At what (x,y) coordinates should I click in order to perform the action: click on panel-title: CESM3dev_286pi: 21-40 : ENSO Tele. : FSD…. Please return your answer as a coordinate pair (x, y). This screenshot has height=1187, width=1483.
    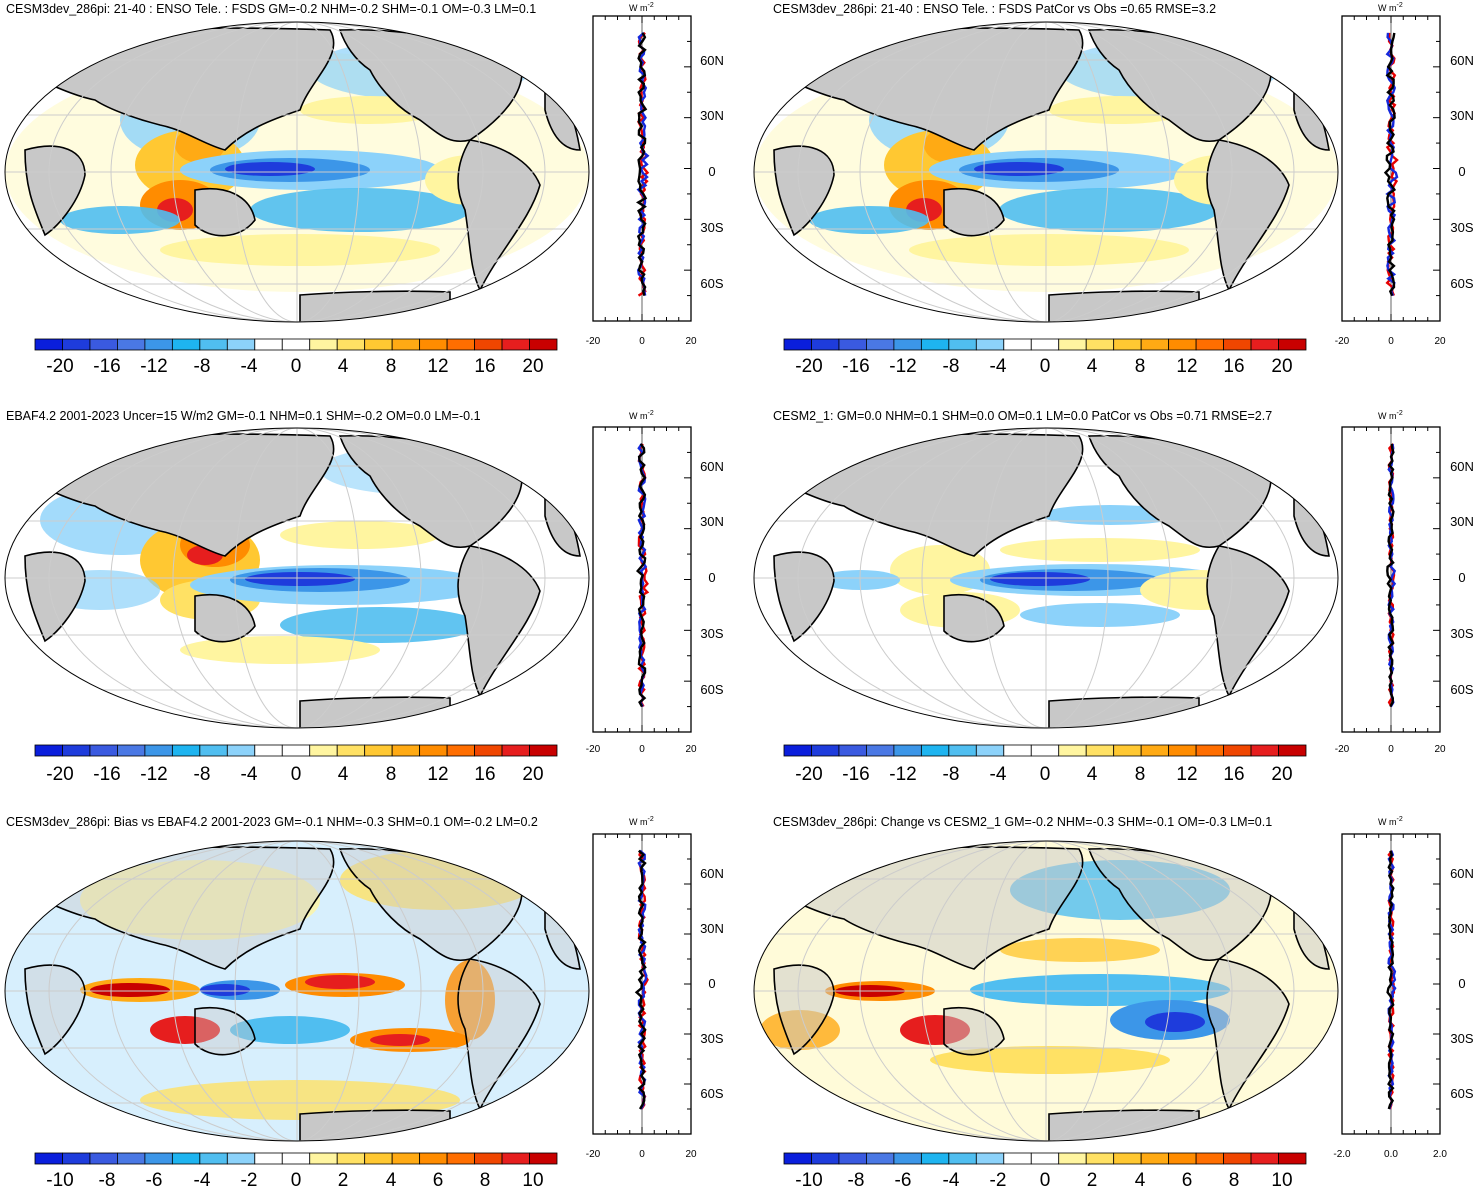
    Looking at the image, I should click on (271, 9).